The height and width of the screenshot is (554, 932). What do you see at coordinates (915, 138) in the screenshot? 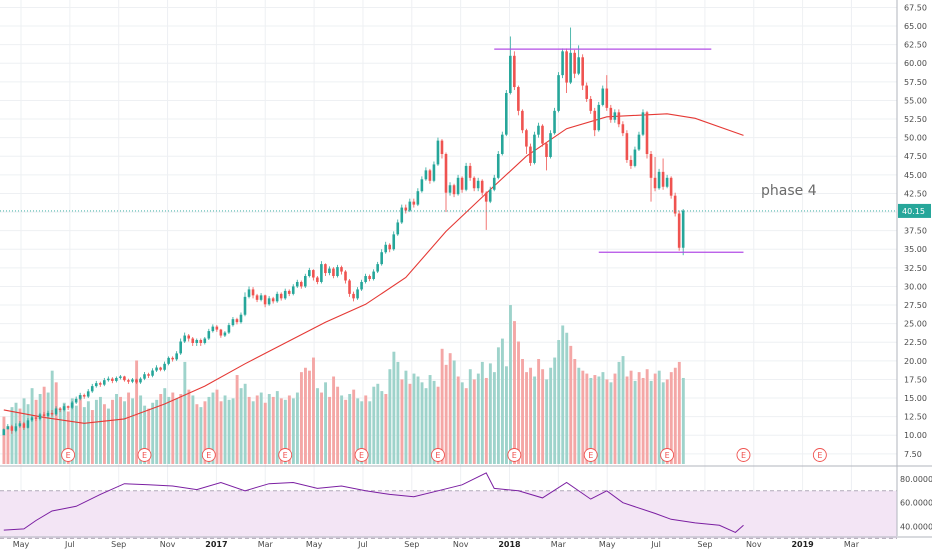
I see `price-tick-label: 50.00` at bounding box center [915, 138].